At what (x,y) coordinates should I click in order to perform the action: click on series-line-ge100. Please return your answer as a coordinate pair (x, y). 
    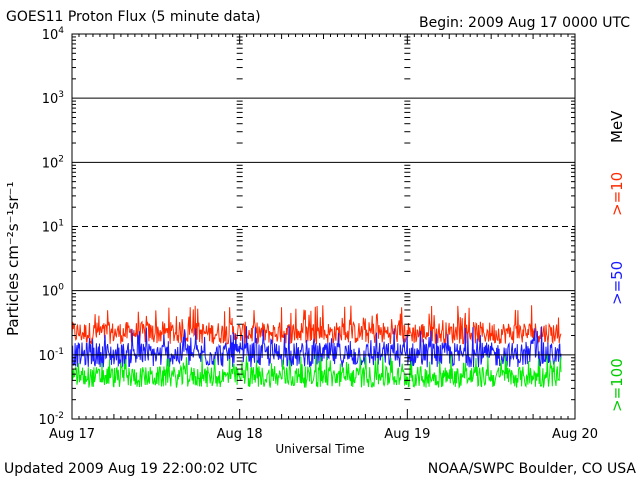
    Looking at the image, I should click on (316, 371).